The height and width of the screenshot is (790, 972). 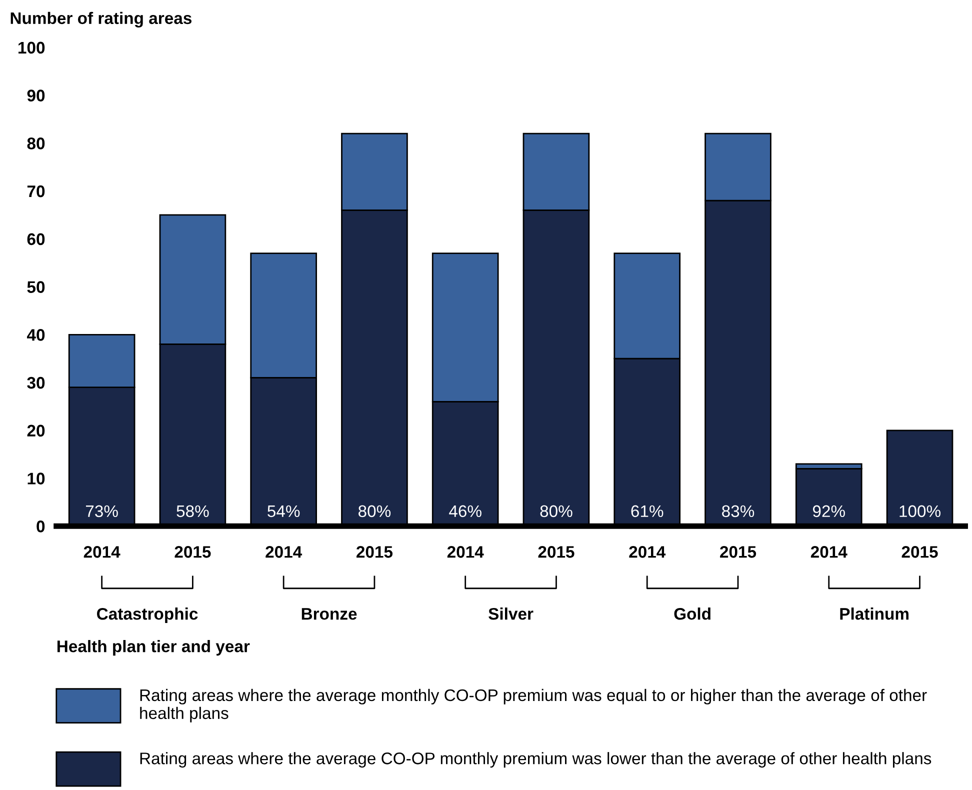 What do you see at coordinates (35, 335) in the screenshot?
I see `y-tick-label: 40` at bounding box center [35, 335].